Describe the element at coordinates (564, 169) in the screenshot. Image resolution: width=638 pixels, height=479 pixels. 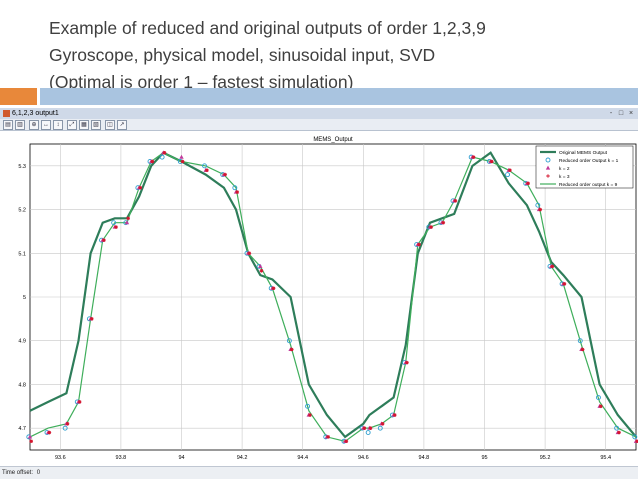
I see `legend-label-k2: k = 2` at that location.